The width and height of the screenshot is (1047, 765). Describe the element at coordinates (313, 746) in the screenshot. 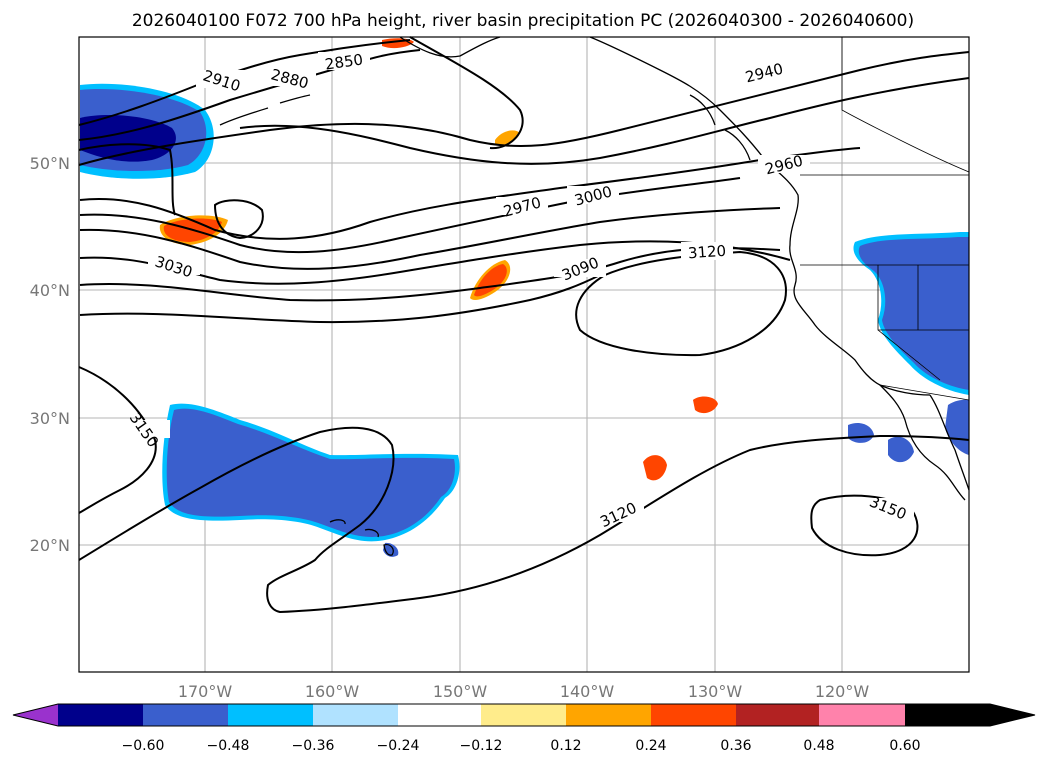

I see `colorbar-tick-label: −0.36` at that location.